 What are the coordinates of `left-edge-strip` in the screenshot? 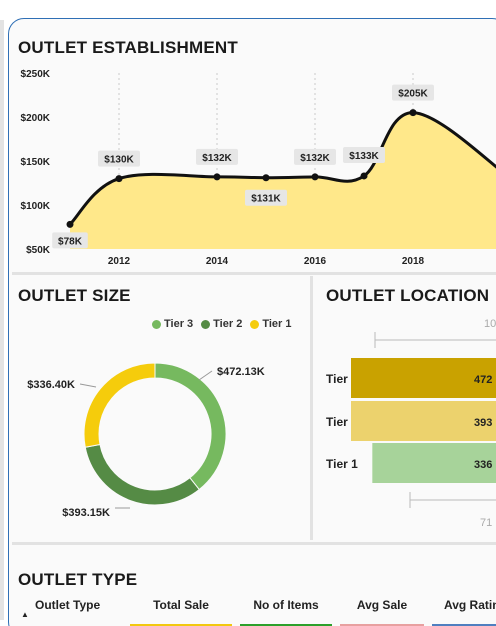 It's located at (2, 320).